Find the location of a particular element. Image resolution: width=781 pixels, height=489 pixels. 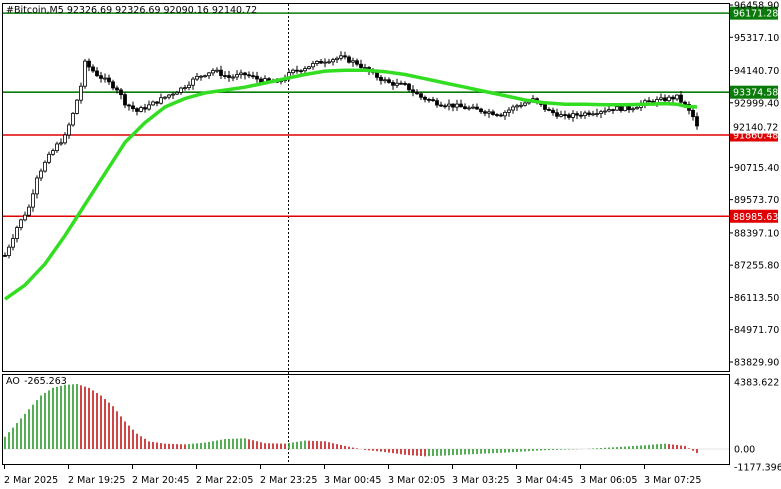

x-tick-label: 3 Mar 03:25 is located at coordinates (480, 480).